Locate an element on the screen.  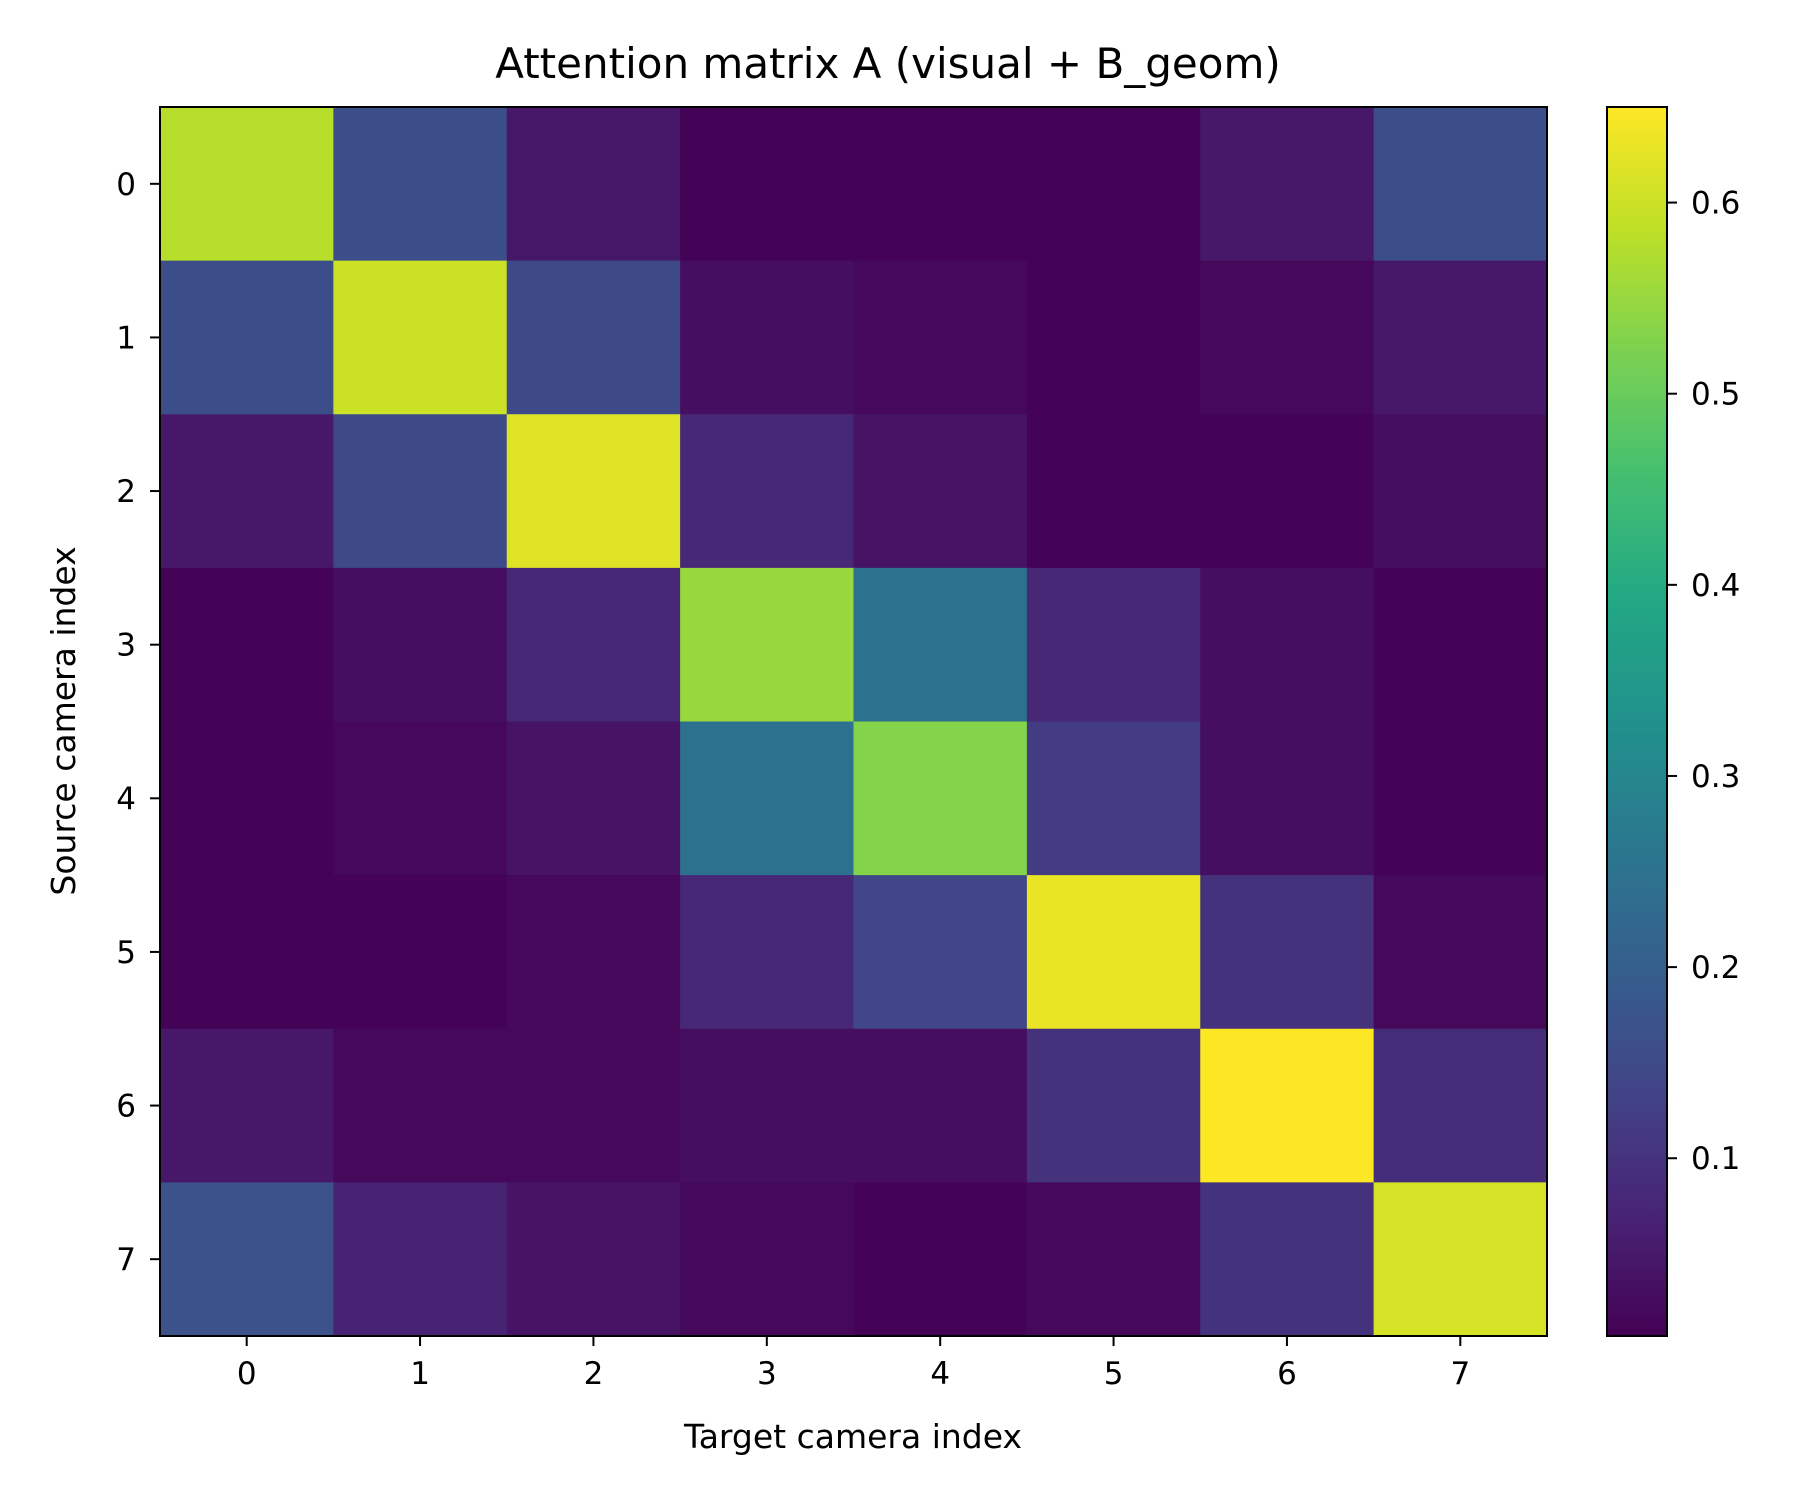
y-tick-label: 5 is located at coordinates (126, 953).